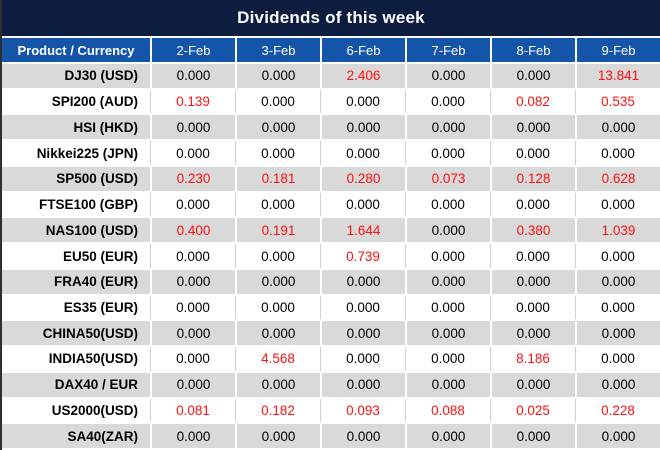 This screenshot has height=450, width=660. What do you see at coordinates (532, 50) in the screenshot?
I see `column-header-date: 8-Feb` at bounding box center [532, 50].